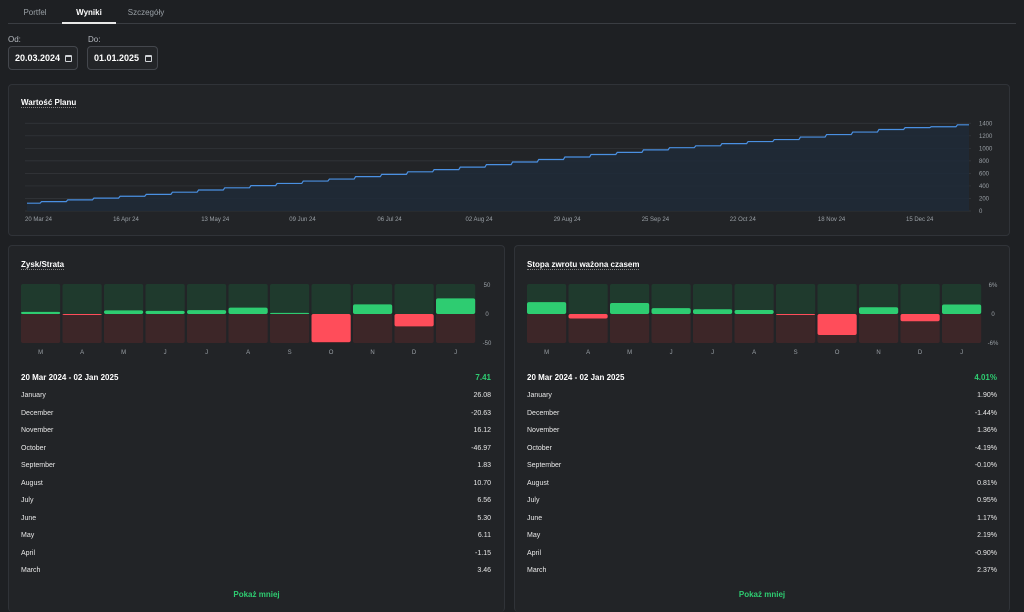  I want to click on tab-wyniki: Wyniki, so click(89, 12).